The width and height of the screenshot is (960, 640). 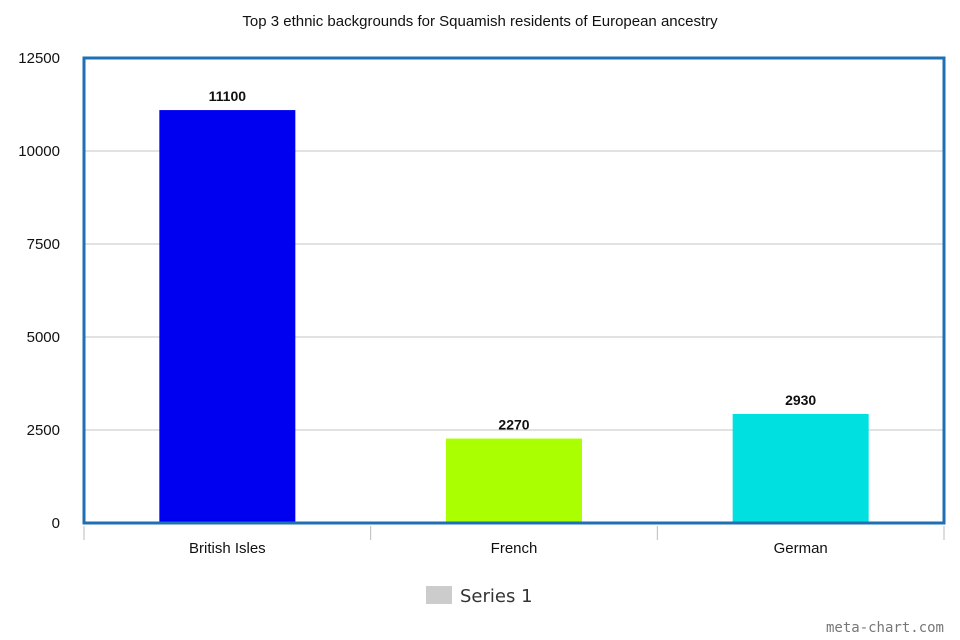 What do you see at coordinates (885, 628) in the screenshot?
I see `watermark: meta-chart.com` at bounding box center [885, 628].